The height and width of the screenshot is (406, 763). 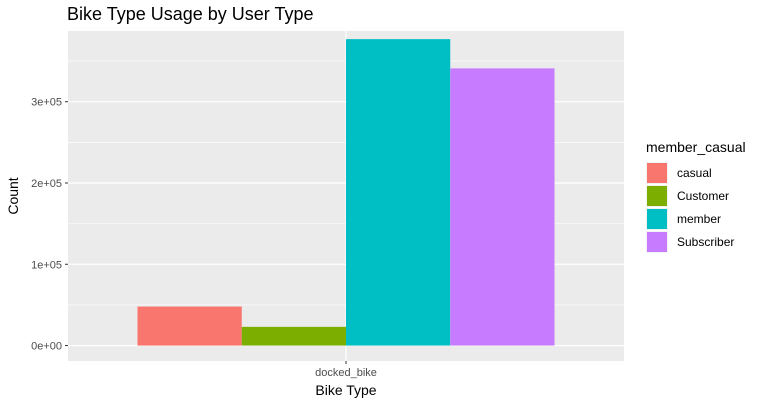 What do you see at coordinates (49, 225) in the screenshot?
I see `y-axis-ticks: 0e+00 1e+05 2e+05 3e+05` at bounding box center [49, 225].